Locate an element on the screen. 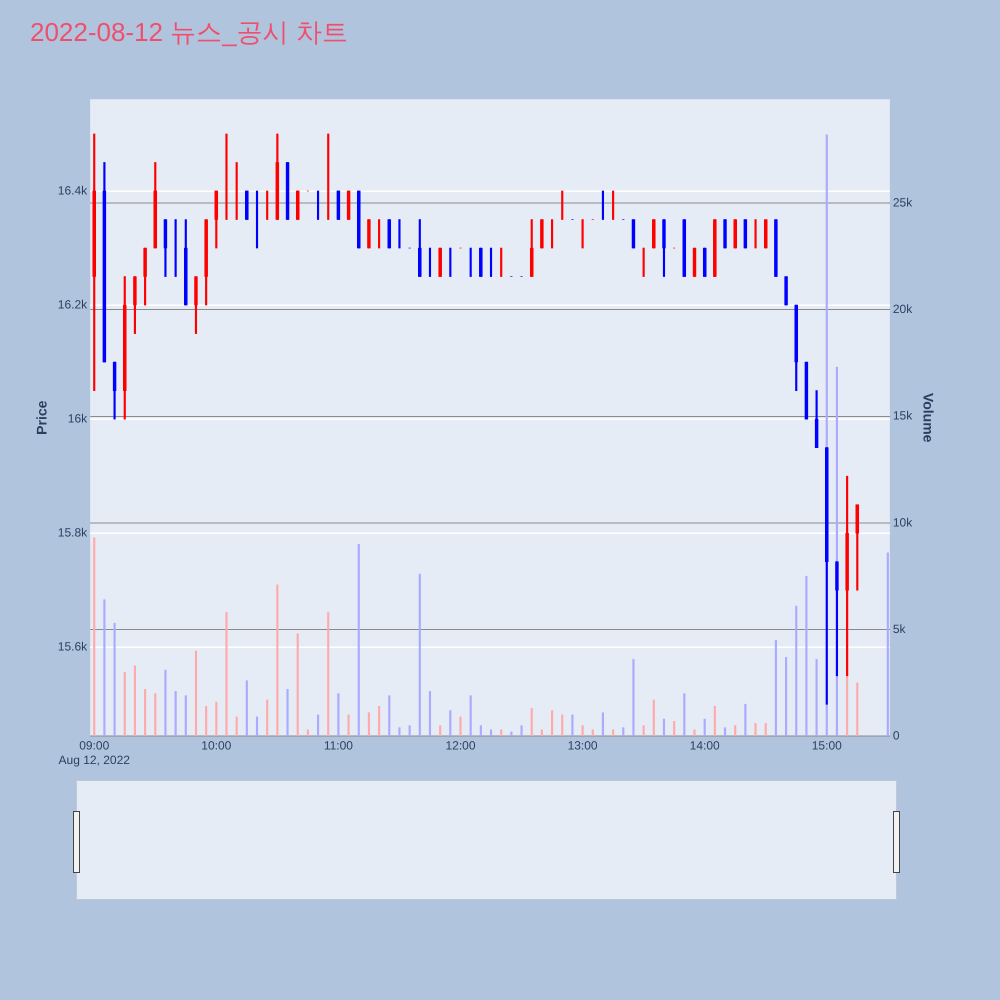  y-tick-label: 15.8k is located at coordinates (73, 532).